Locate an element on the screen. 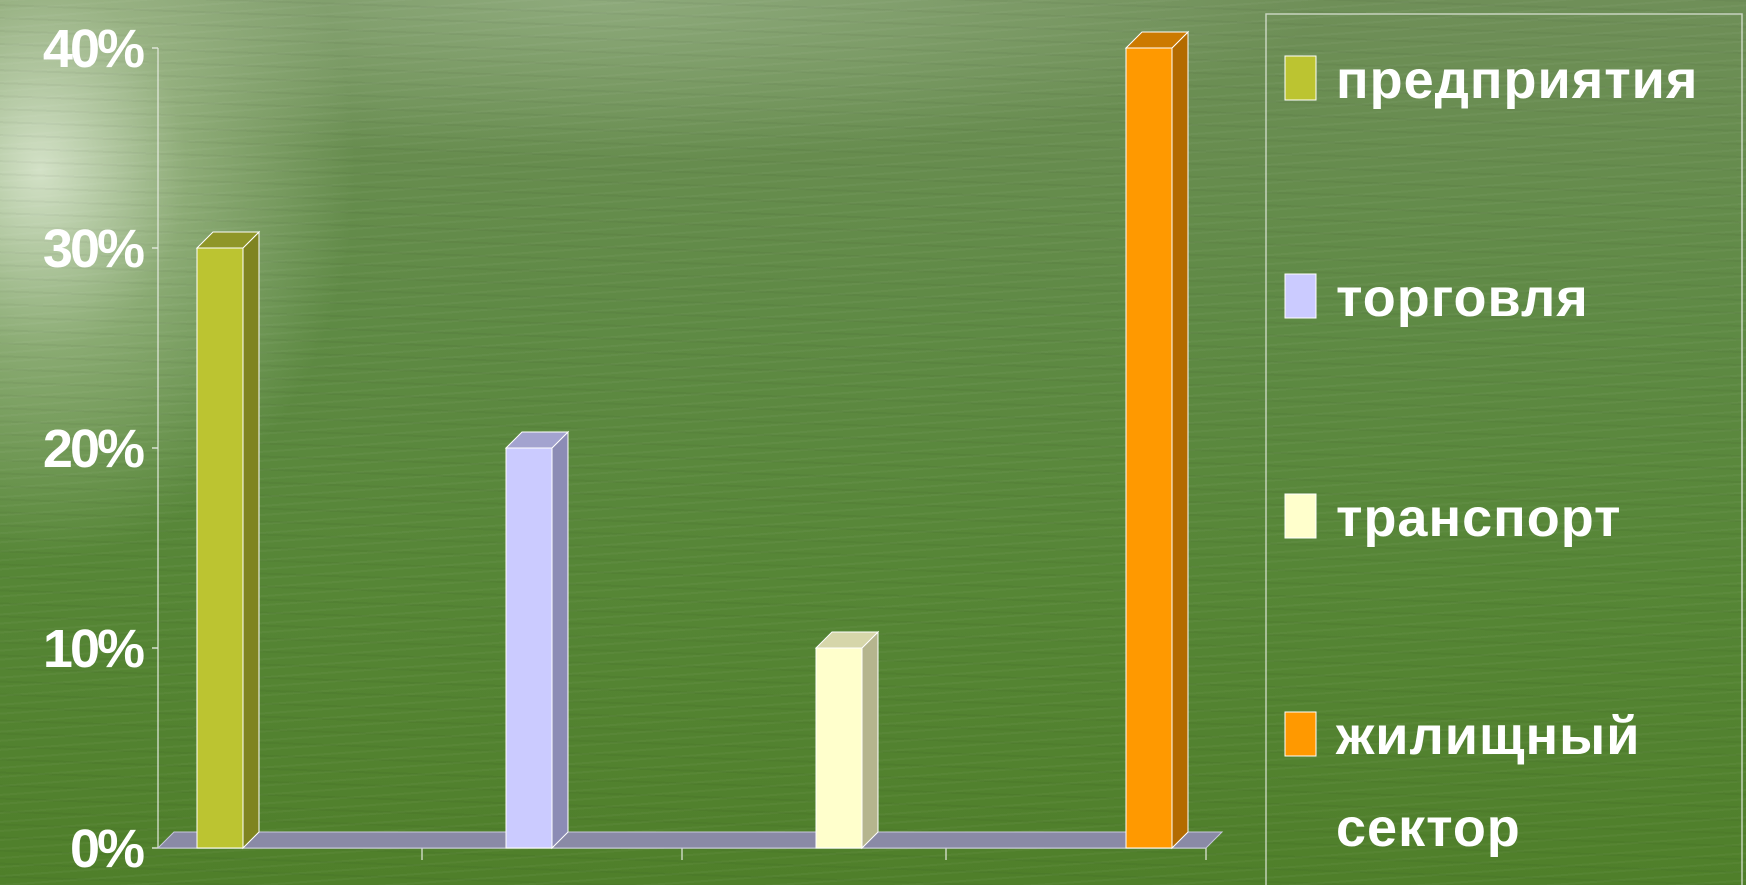  y-tick-label: 30% is located at coordinates (93, 249).